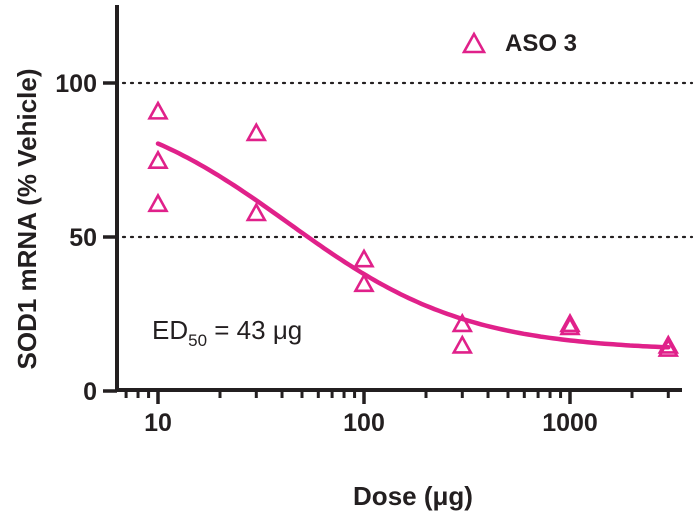 The image size is (697, 517). Describe the element at coordinates (83, 238) in the screenshot. I see `y-tick-label: 50` at that location.